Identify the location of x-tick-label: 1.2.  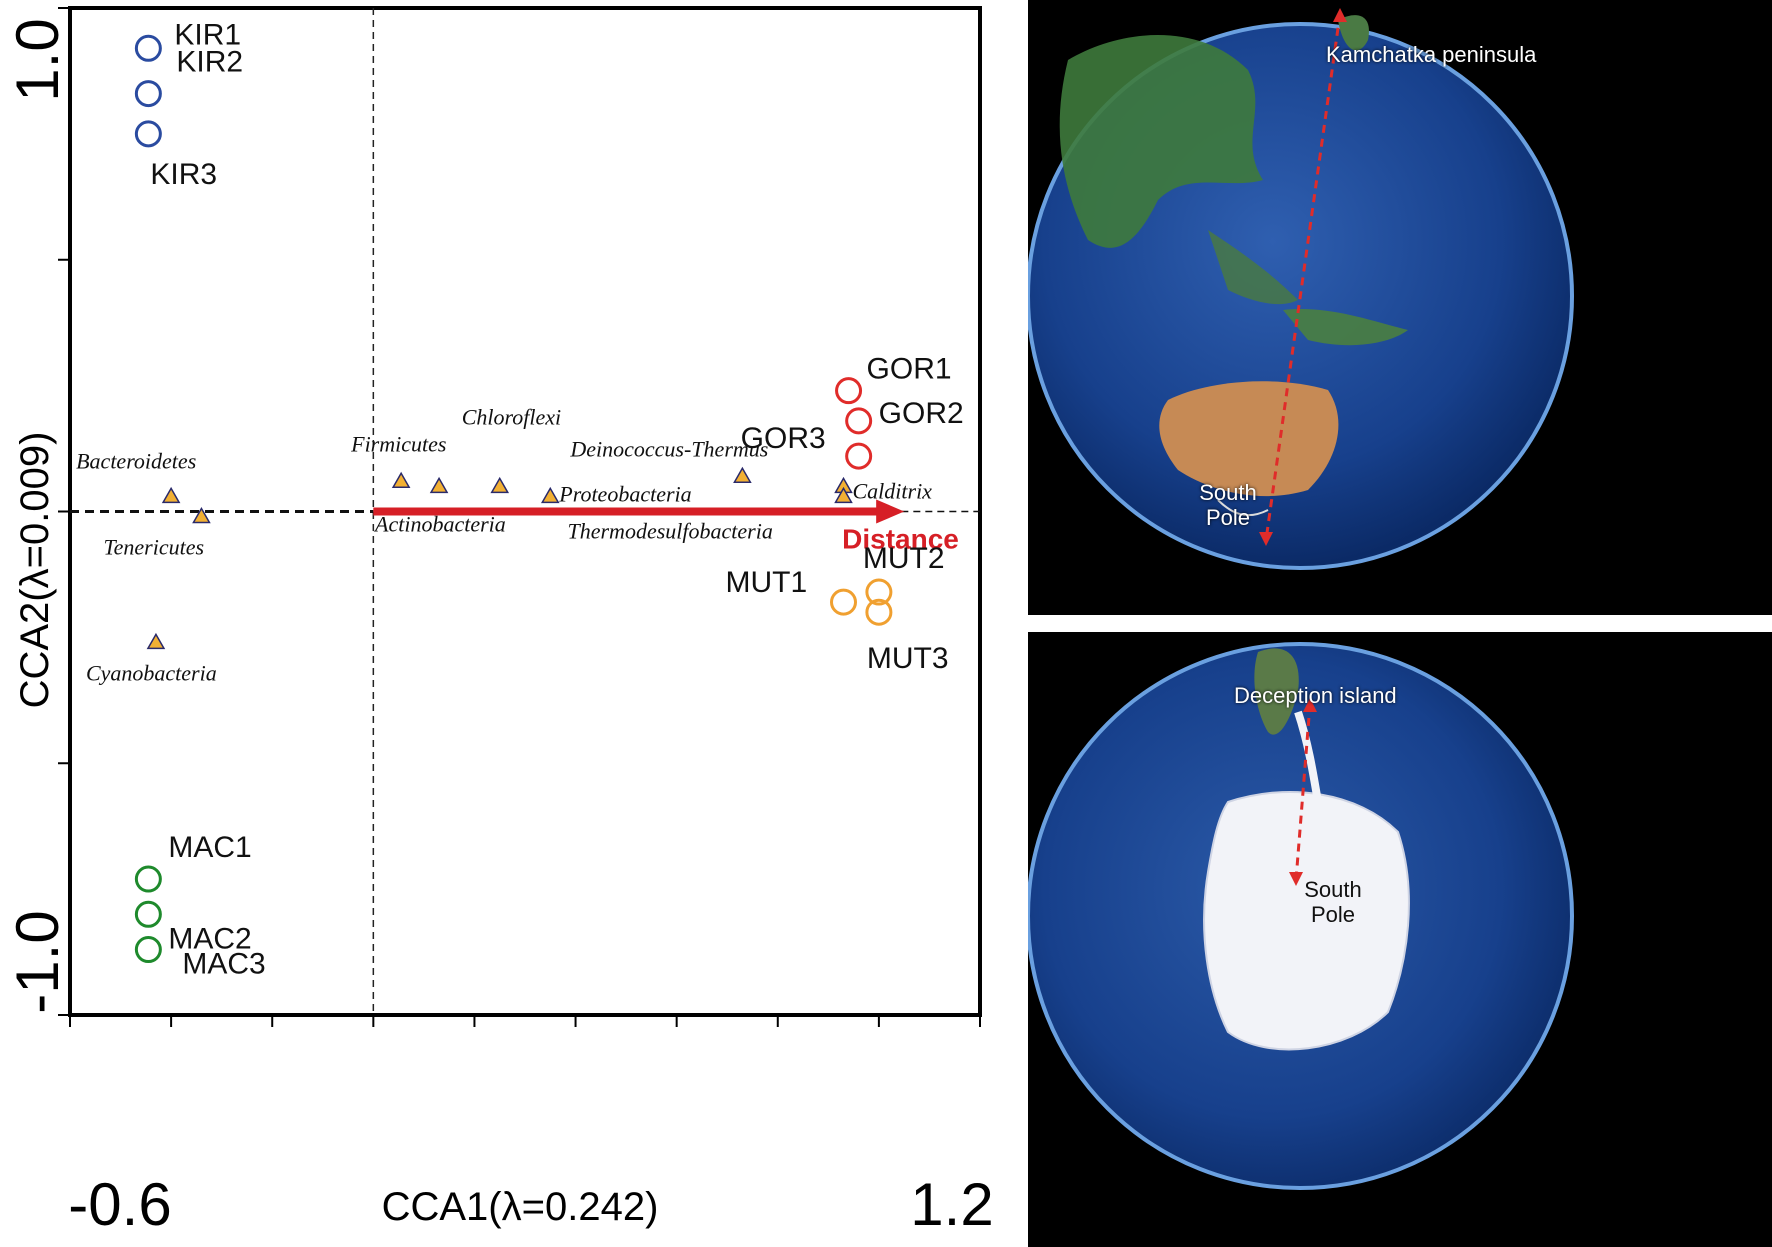
(951, 1204).